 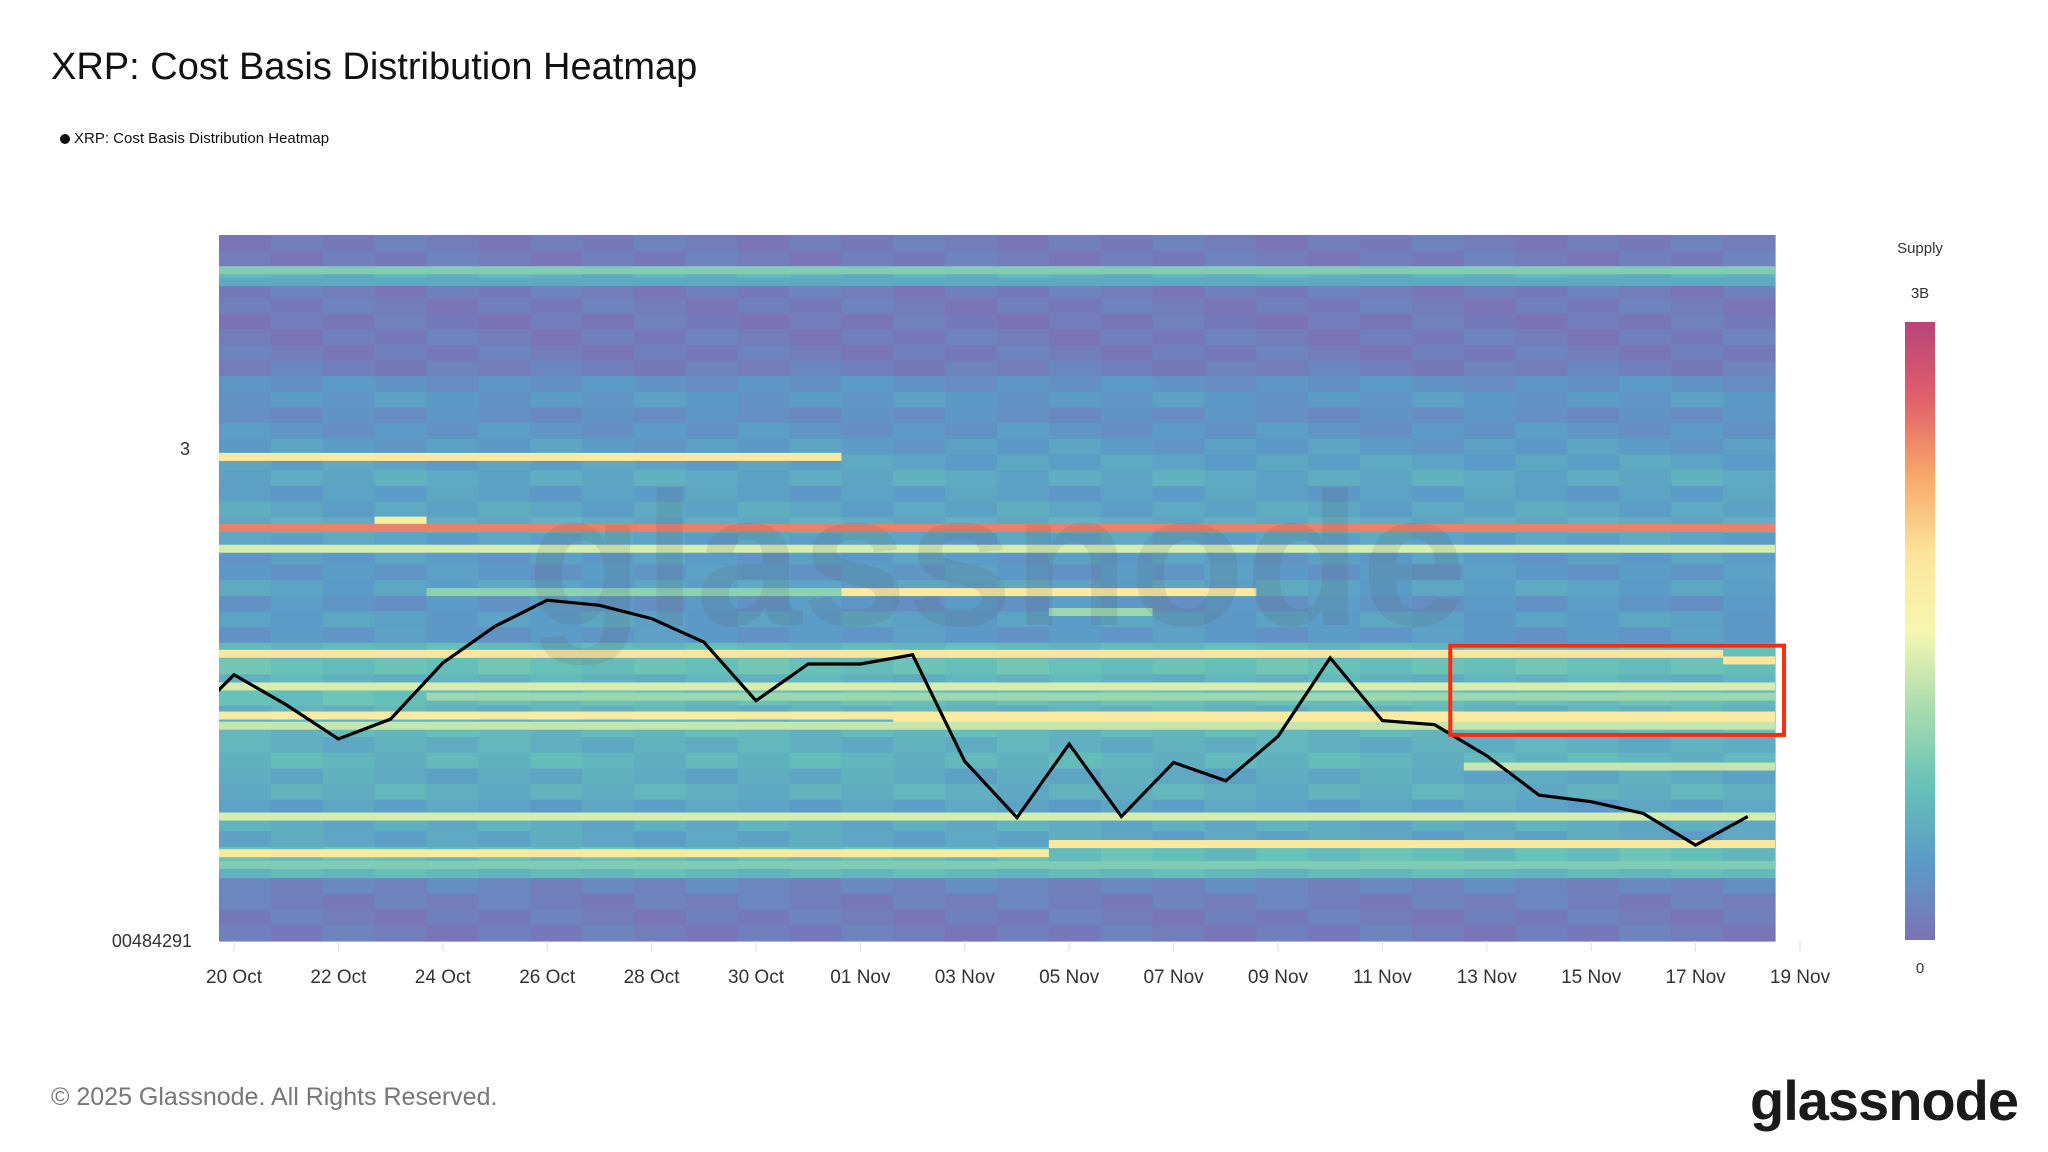 I want to click on legend-label: XRP: Cost Basis Distribution Heatmap, so click(x=202, y=138).